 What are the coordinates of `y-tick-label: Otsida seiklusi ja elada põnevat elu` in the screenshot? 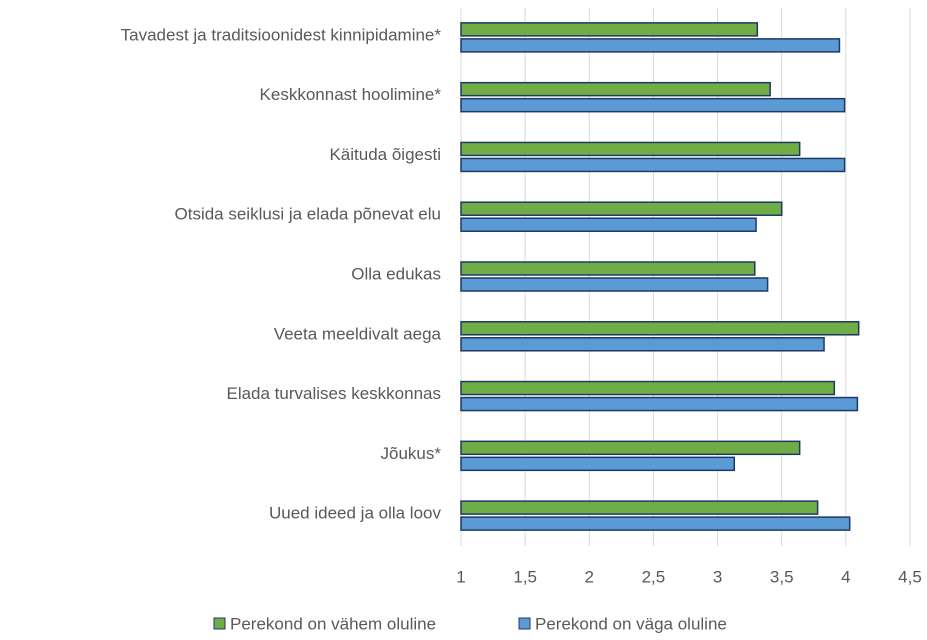 It's located at (308, 214).